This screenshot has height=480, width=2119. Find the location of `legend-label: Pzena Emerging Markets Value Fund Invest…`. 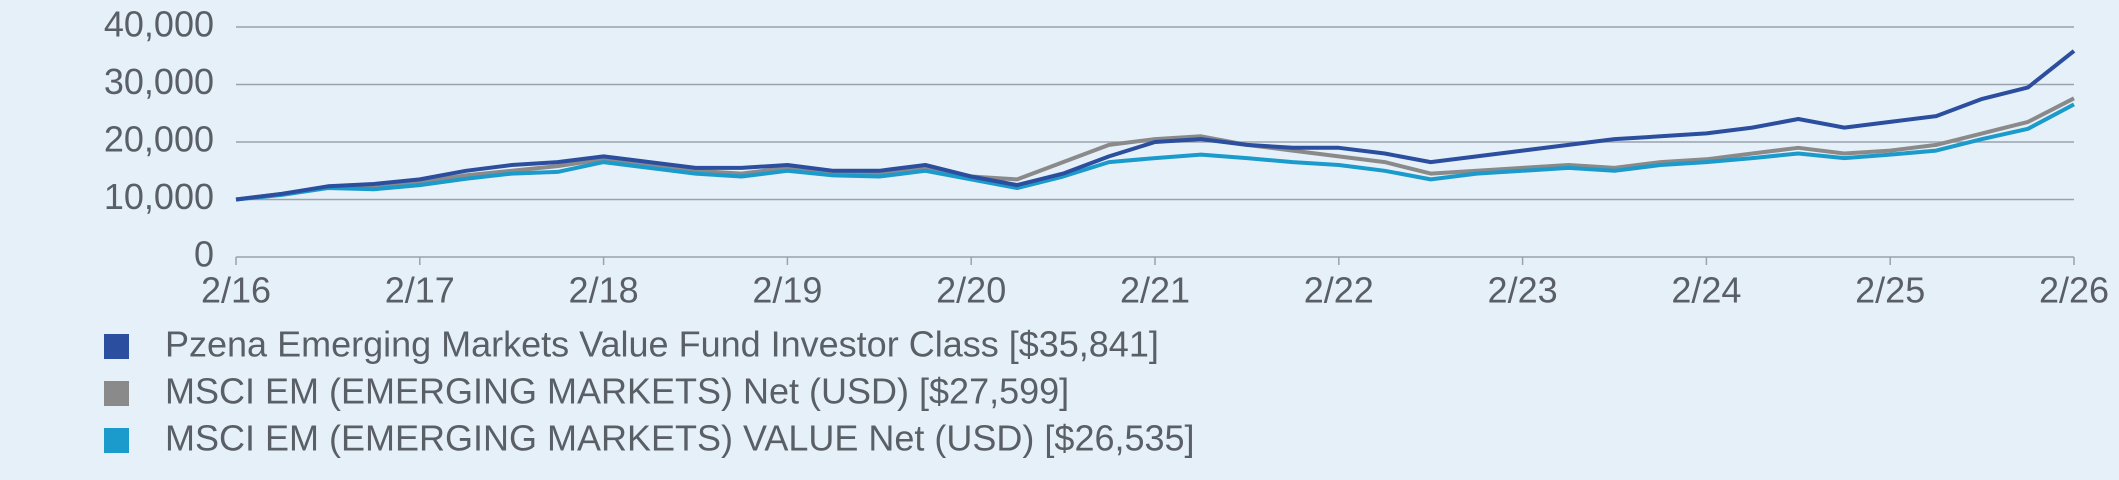

legend-label: Pzena Emerging Markets Value Fund Invest… is located at coordinates (662, 344).